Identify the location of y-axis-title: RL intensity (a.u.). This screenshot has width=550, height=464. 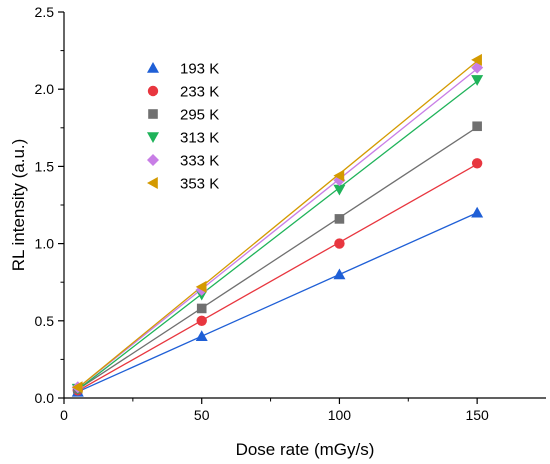
(18, 205).